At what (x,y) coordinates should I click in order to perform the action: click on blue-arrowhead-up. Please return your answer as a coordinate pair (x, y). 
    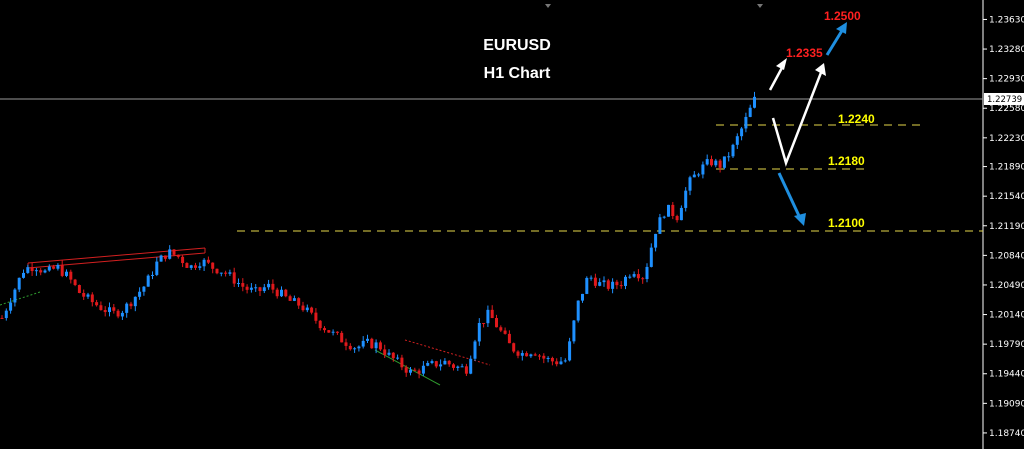
    Looking at the image, I should click on (841, 28).